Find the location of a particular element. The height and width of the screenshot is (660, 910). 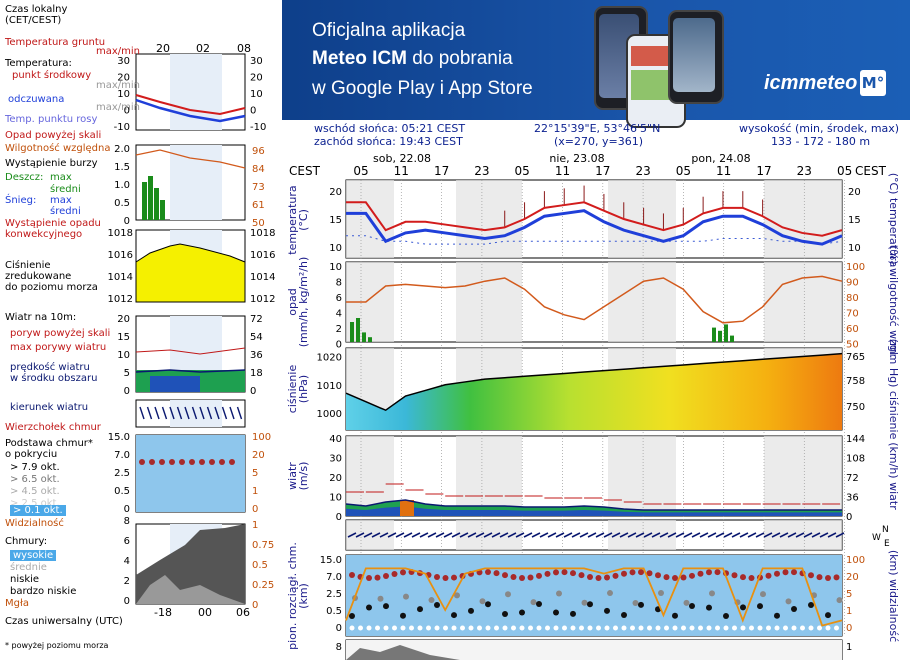

humidity-line is located at coordinates (594, 299).